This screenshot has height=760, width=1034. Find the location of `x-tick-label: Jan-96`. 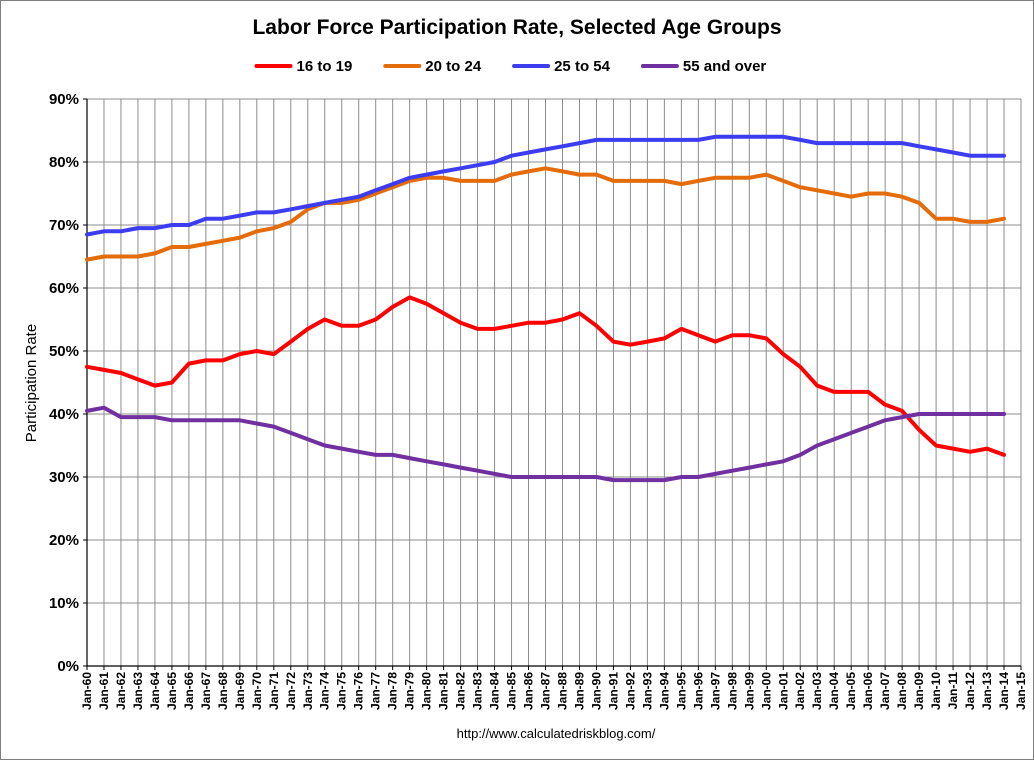

x-tick-label: Jan-96 is located at coordinates (698, 691).